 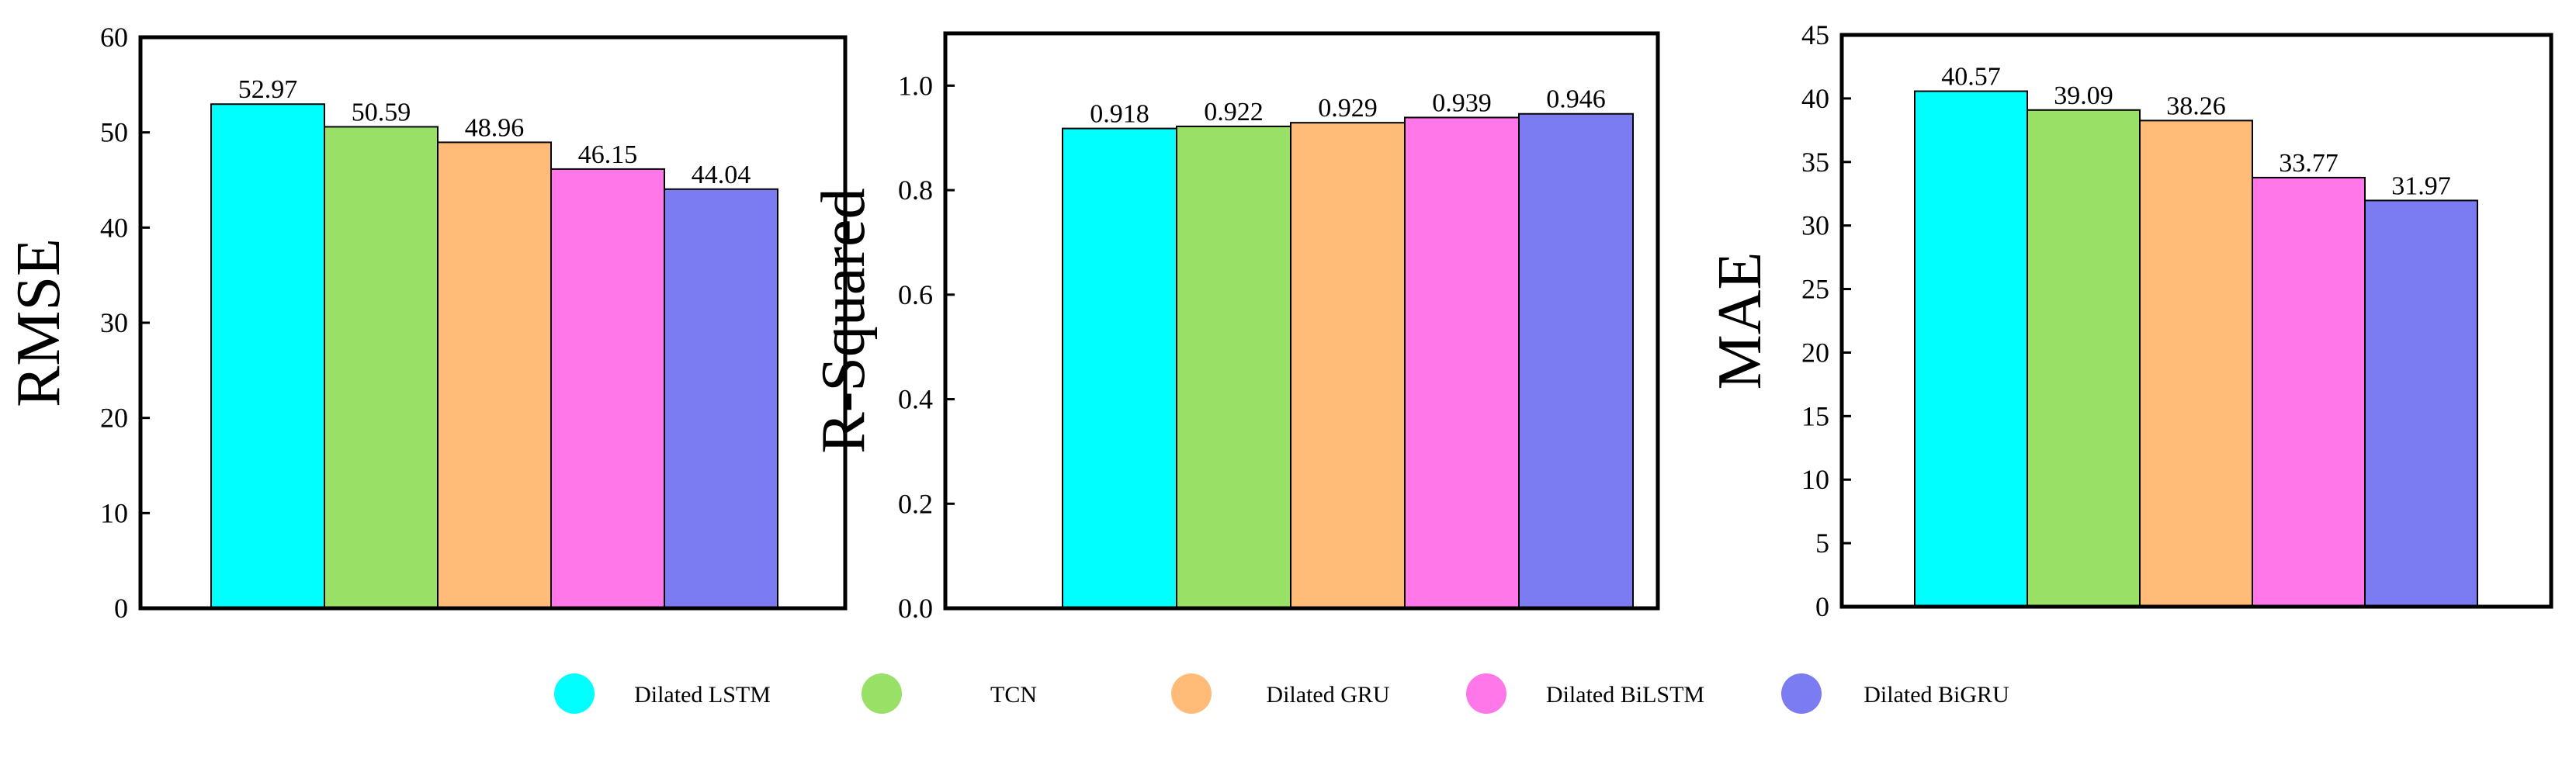 I want to click on y-tick-label: 50, so click(x=114, y=132).